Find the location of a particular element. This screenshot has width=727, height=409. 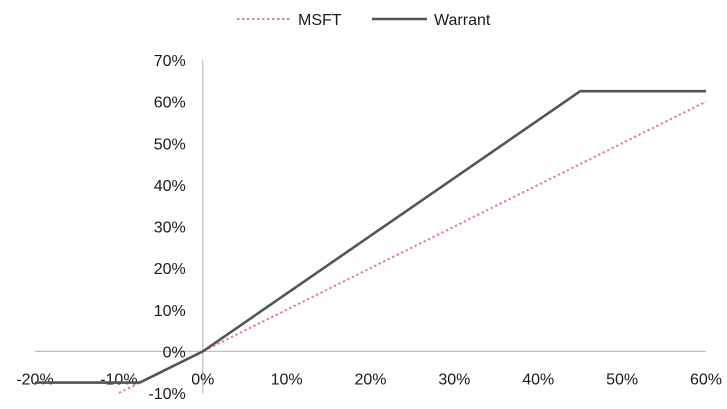

y-tick-label: 40% is located at coordinates (170, 186).